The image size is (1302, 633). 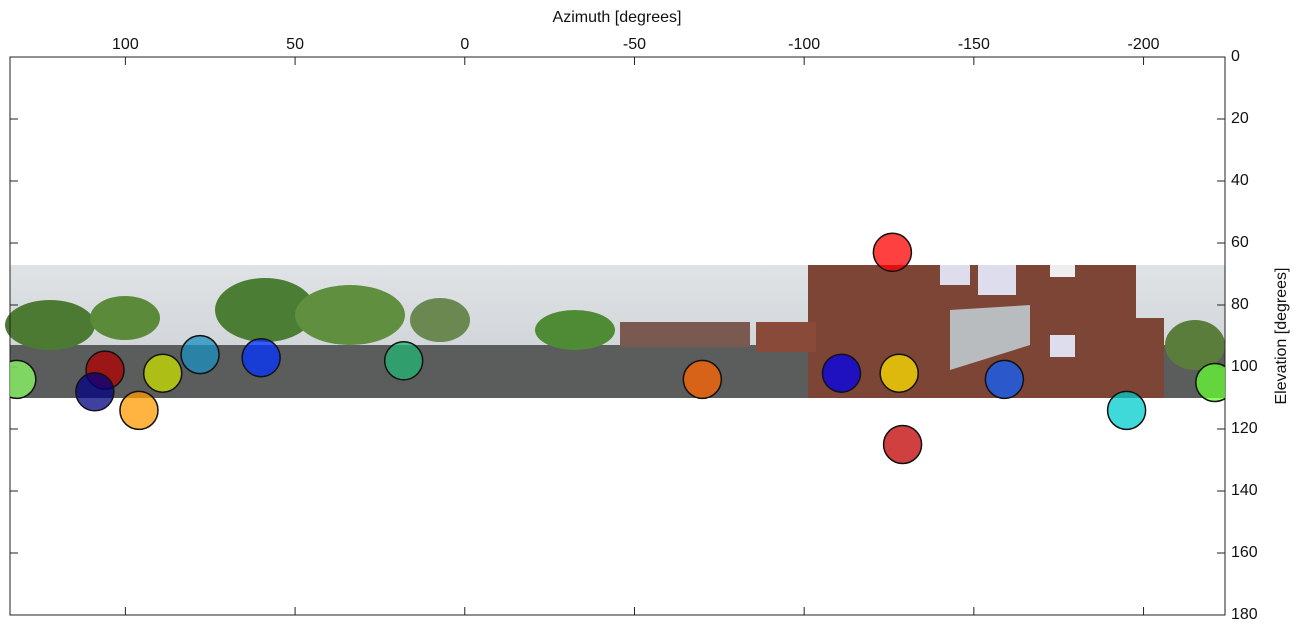 I want to click on y-tick-label: 120, so click(x=1244, y=428).